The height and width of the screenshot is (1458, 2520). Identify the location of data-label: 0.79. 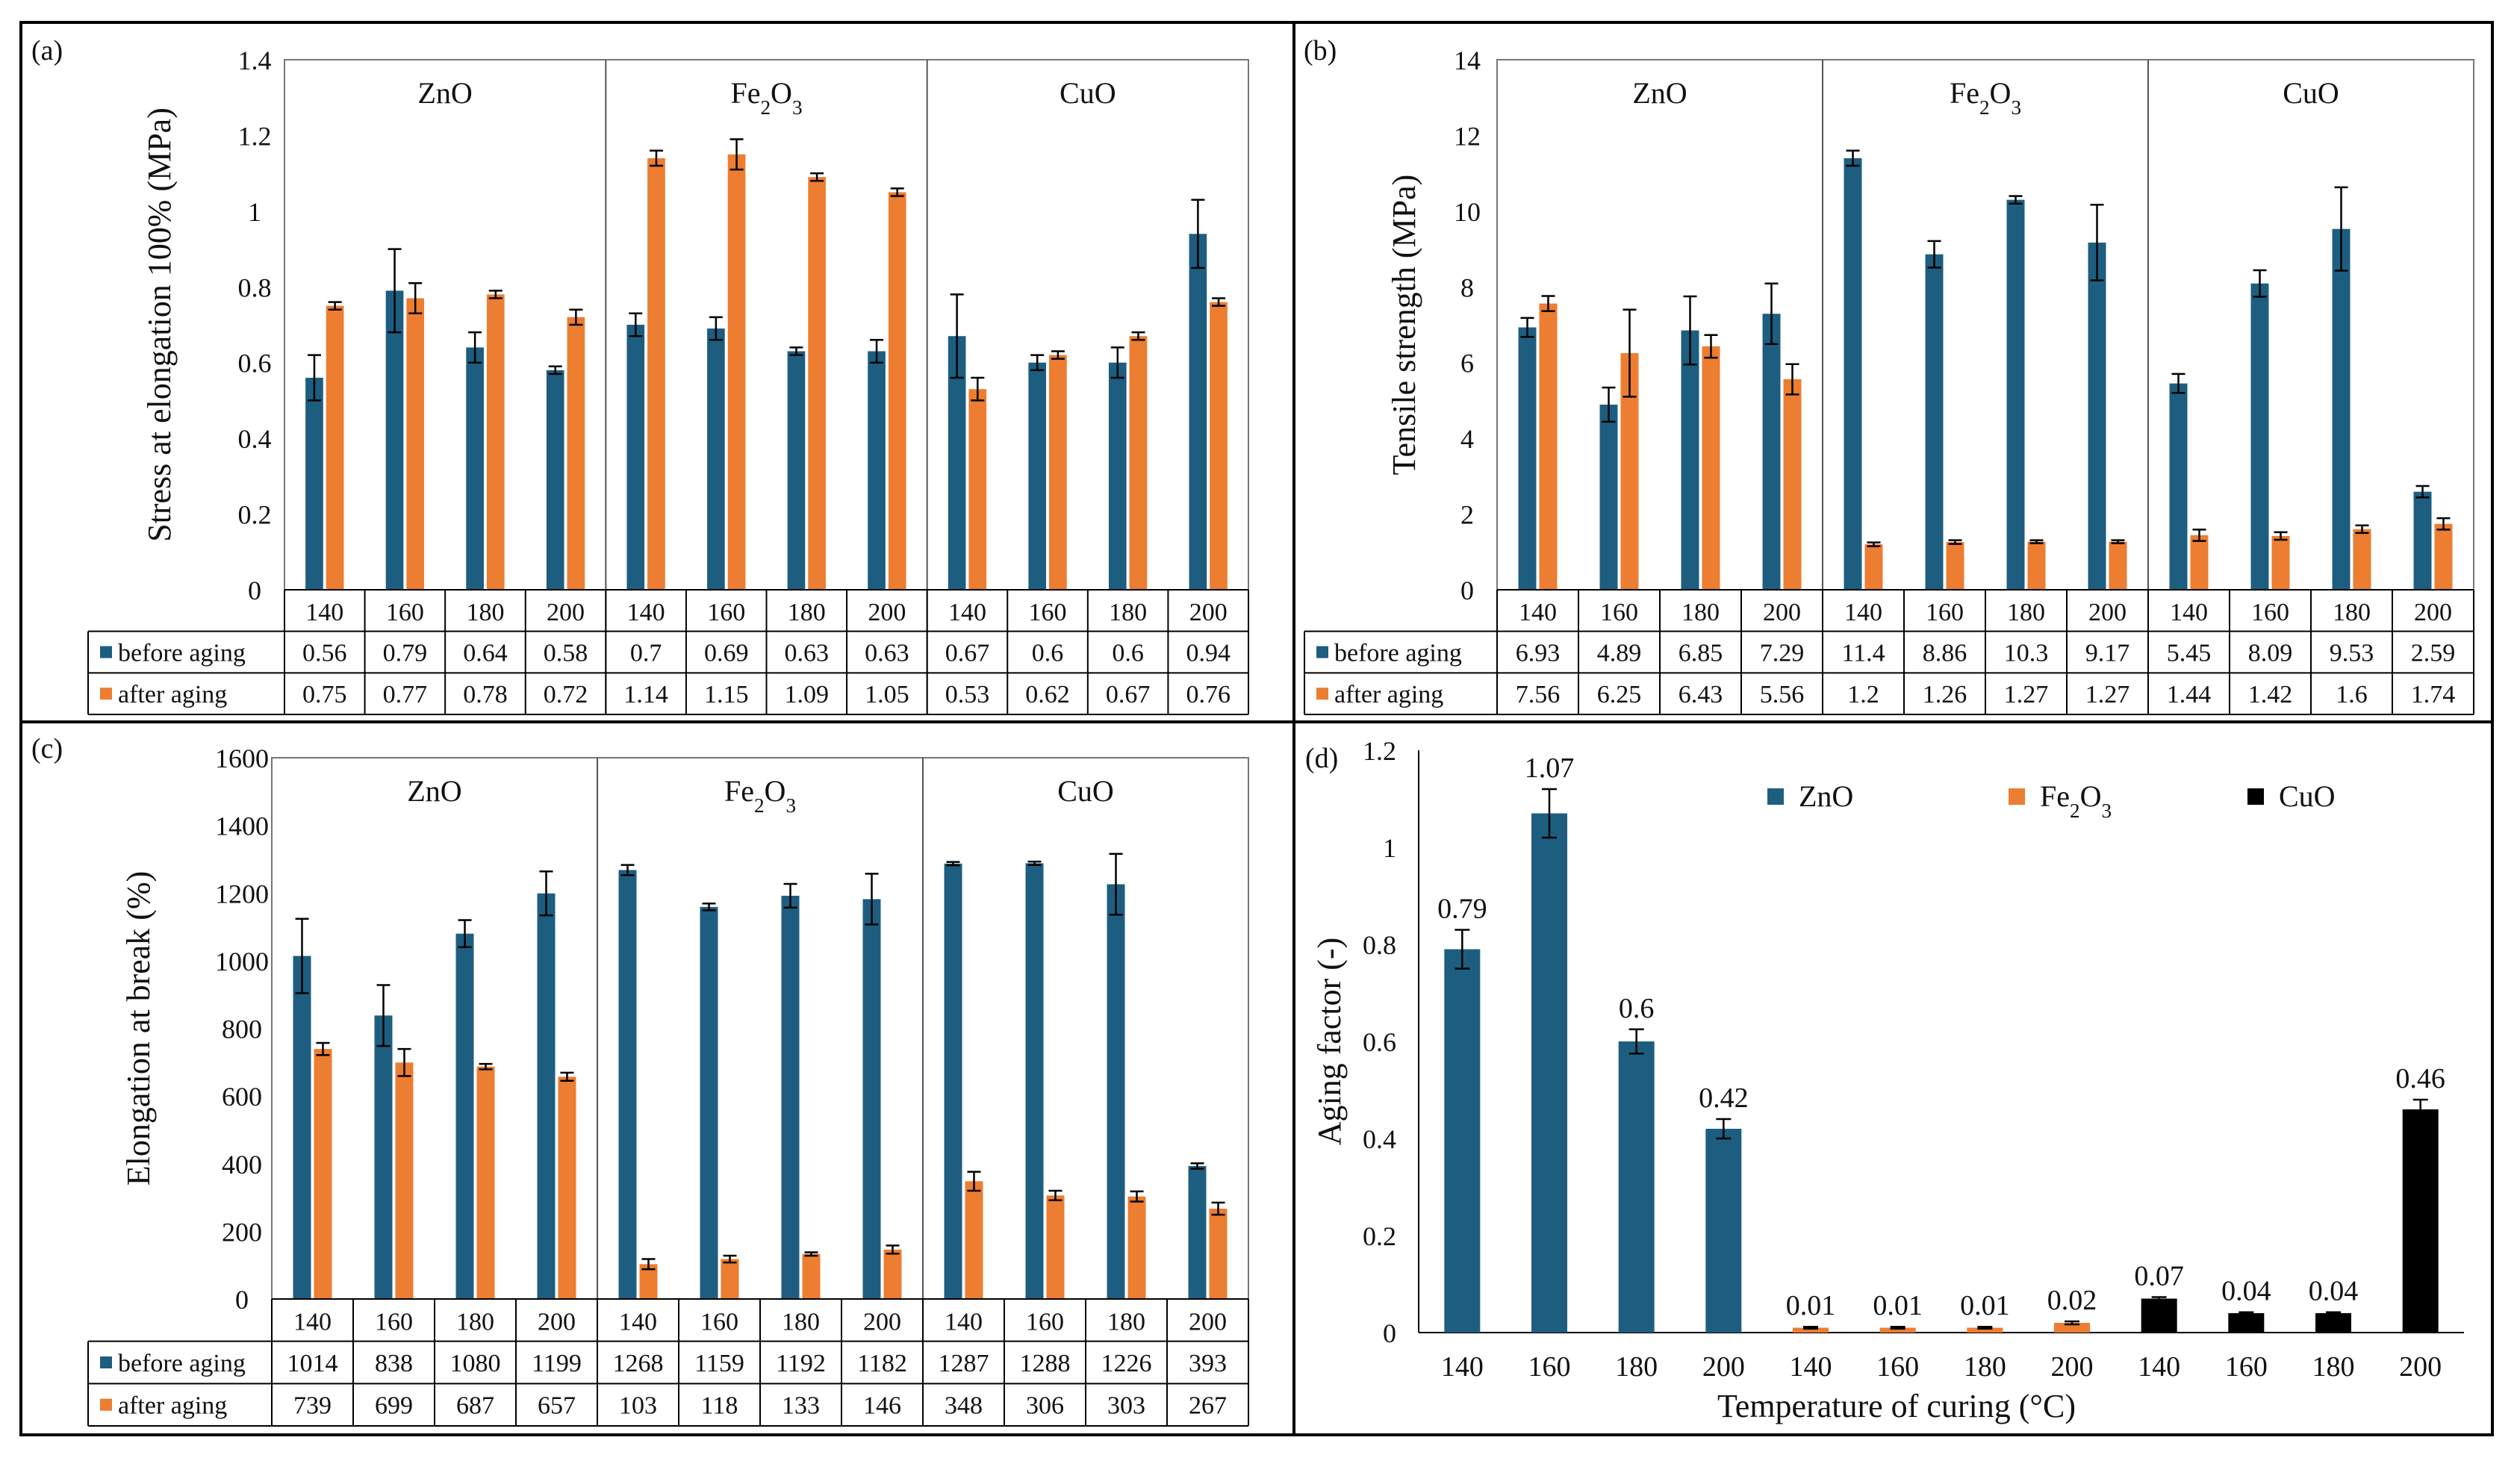
(405, 653).